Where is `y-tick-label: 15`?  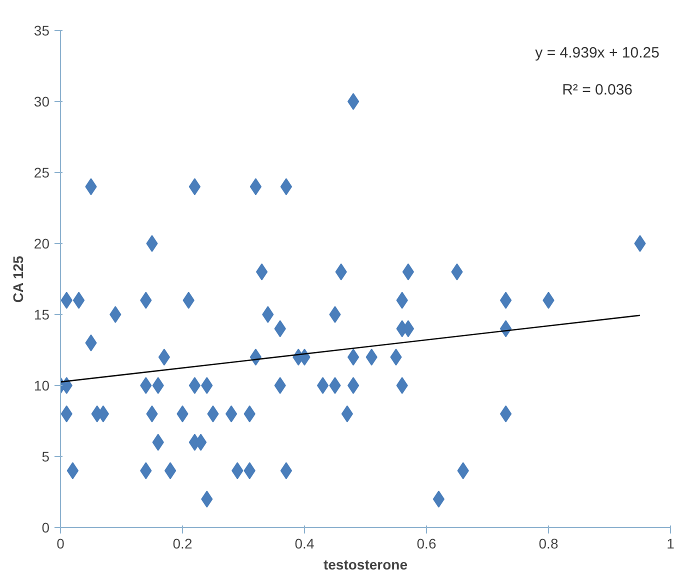
y-tick-label: 15 is located at coordinates (42, 314).